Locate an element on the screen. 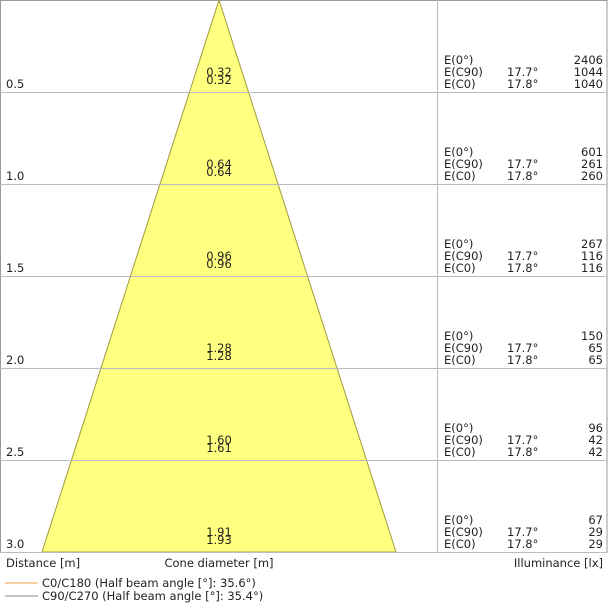 Image resolution: width=608 pixels, height=608 pixels. cone-diameter: 1.91 is located at coordinates (219, 532).